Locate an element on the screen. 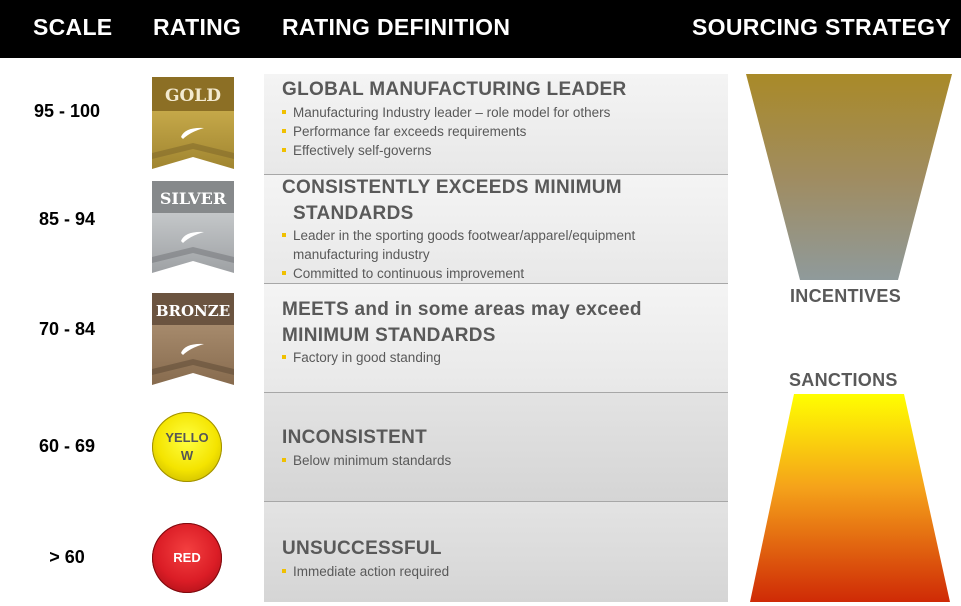  silver-rating-badge: SILVER is located at coordinates (193, 227).